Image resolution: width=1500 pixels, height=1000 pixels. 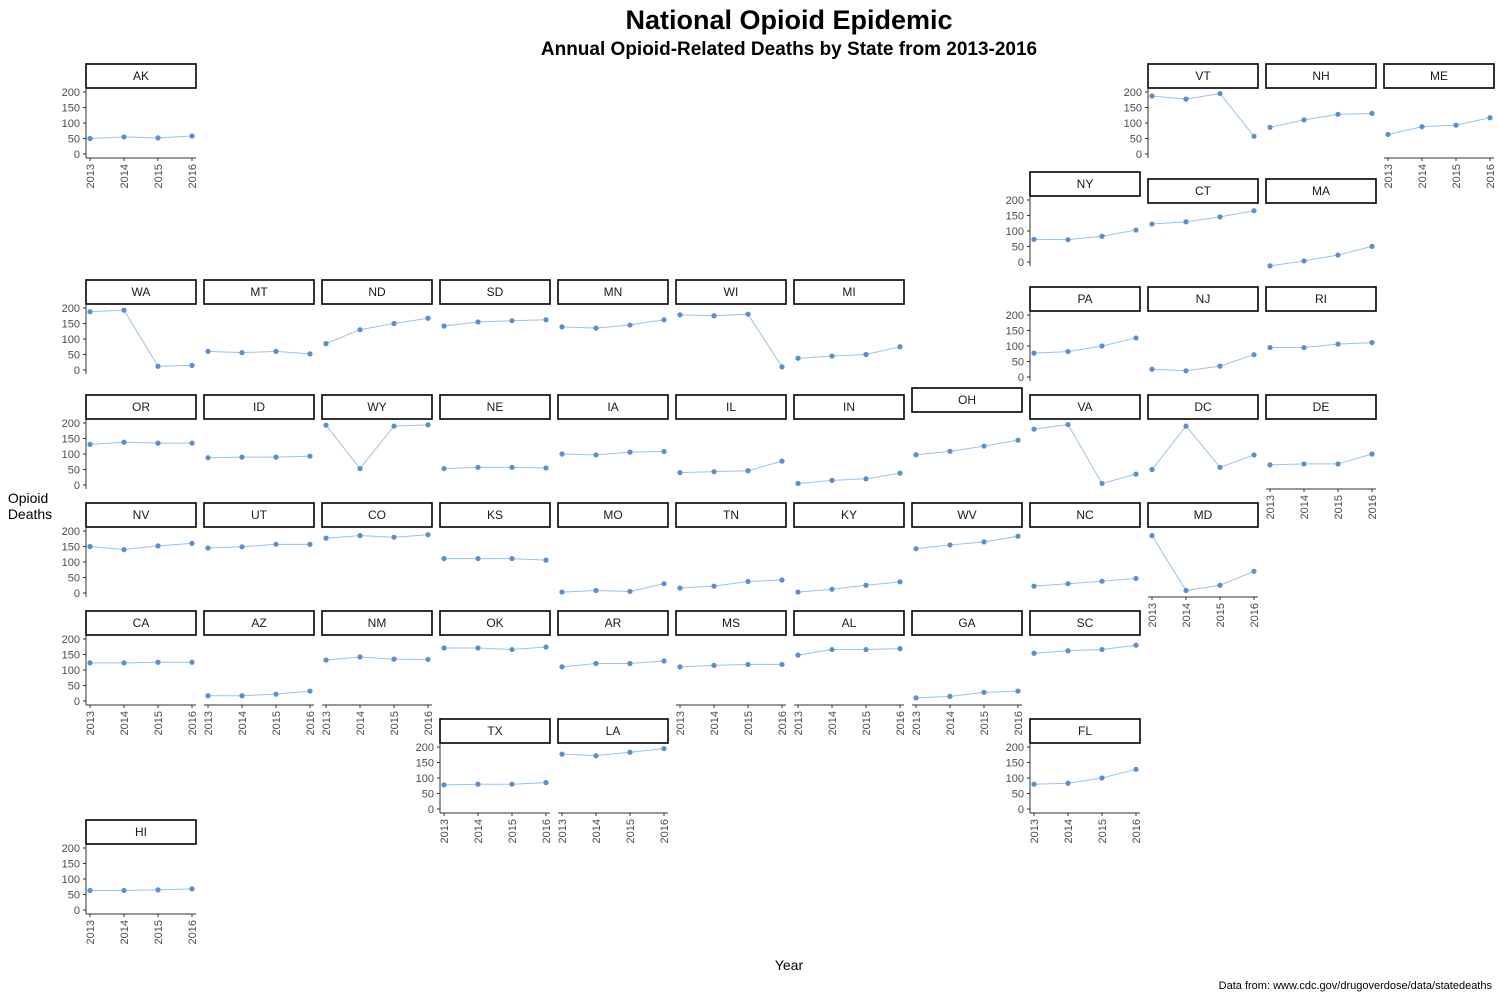 I want to click on strip-label: ME, so click(x=1439, y=76).